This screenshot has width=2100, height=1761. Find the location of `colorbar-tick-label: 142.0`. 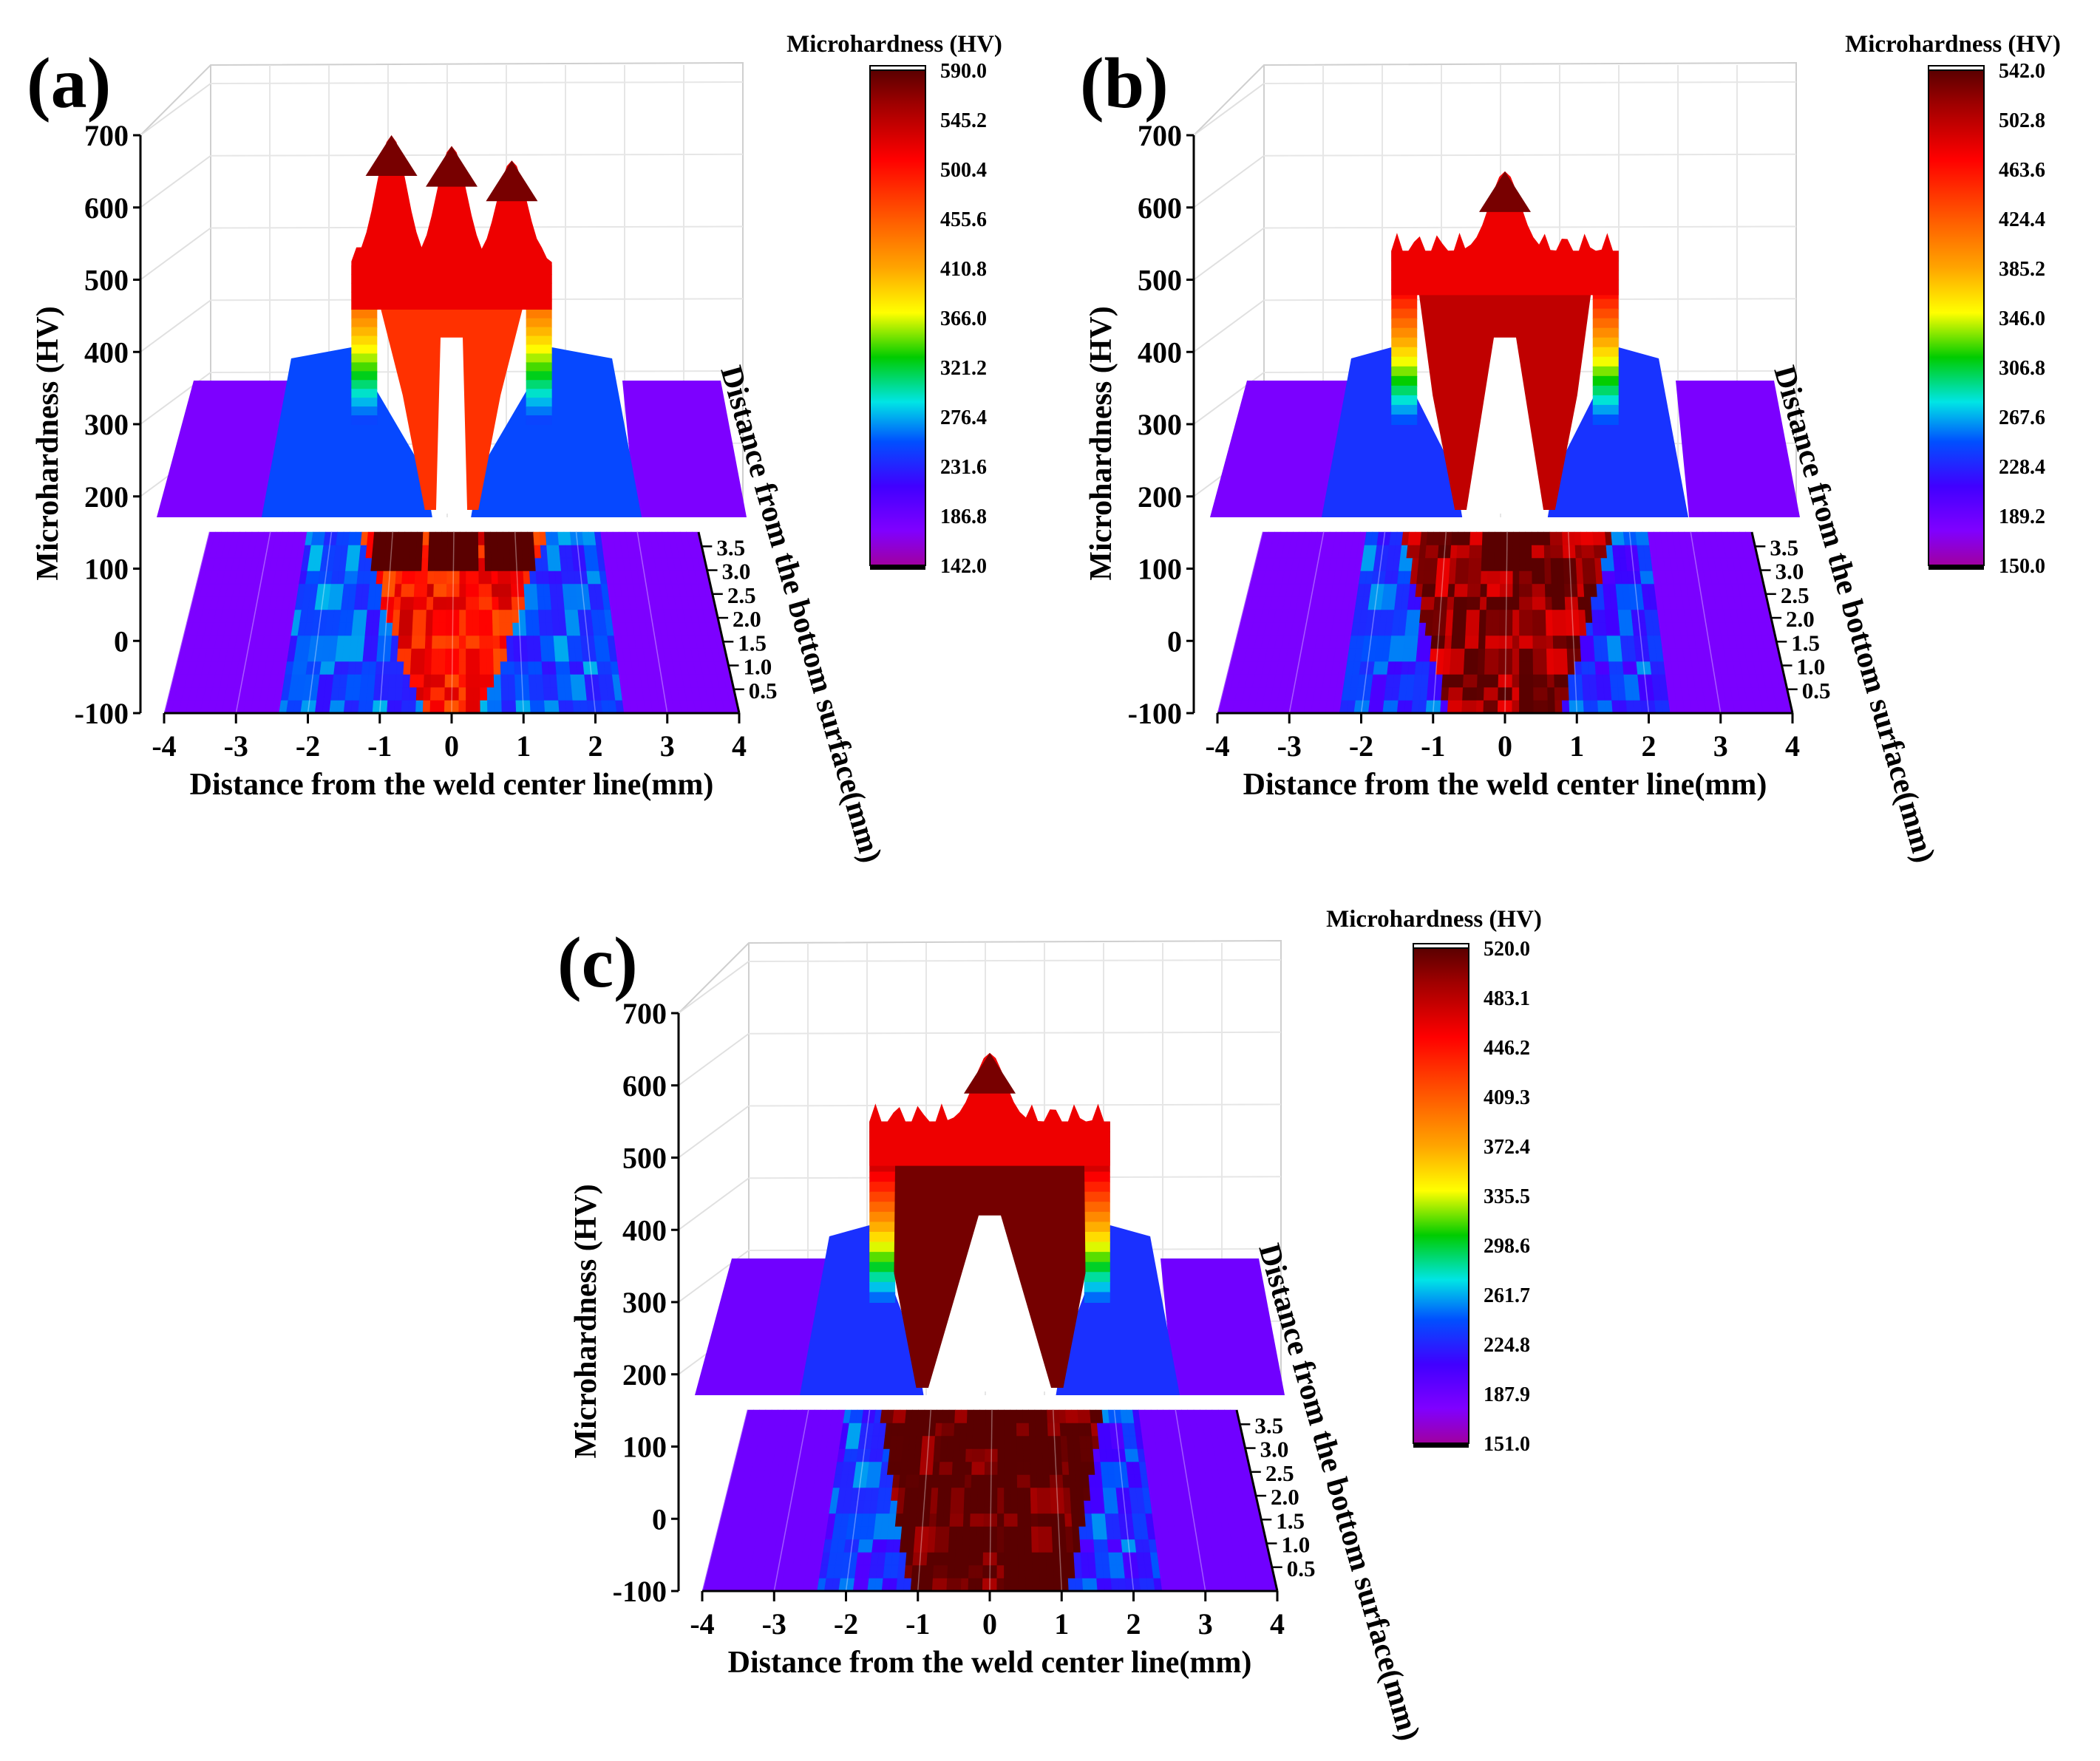

colorbar-tick-label: 142.0 is located at coordinates (963, 566).